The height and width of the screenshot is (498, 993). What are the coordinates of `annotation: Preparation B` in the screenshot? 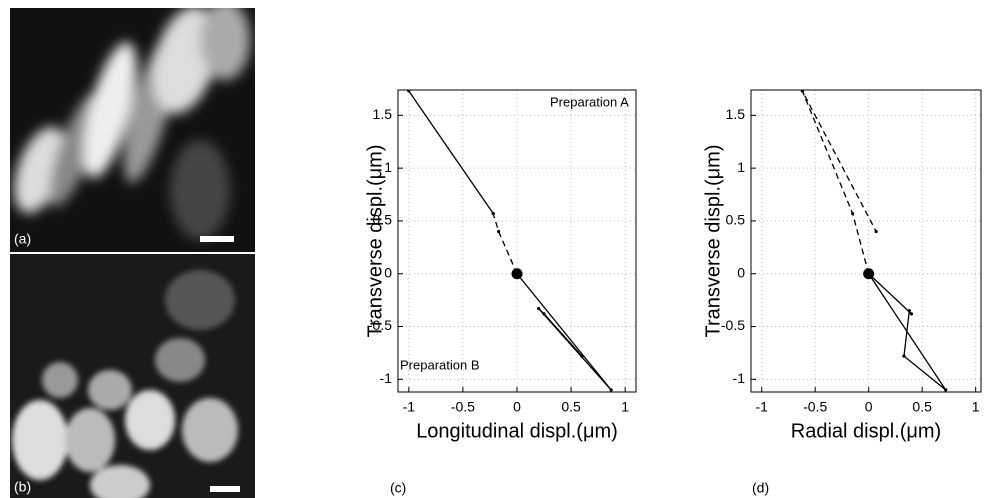 It's located at (440, 364).